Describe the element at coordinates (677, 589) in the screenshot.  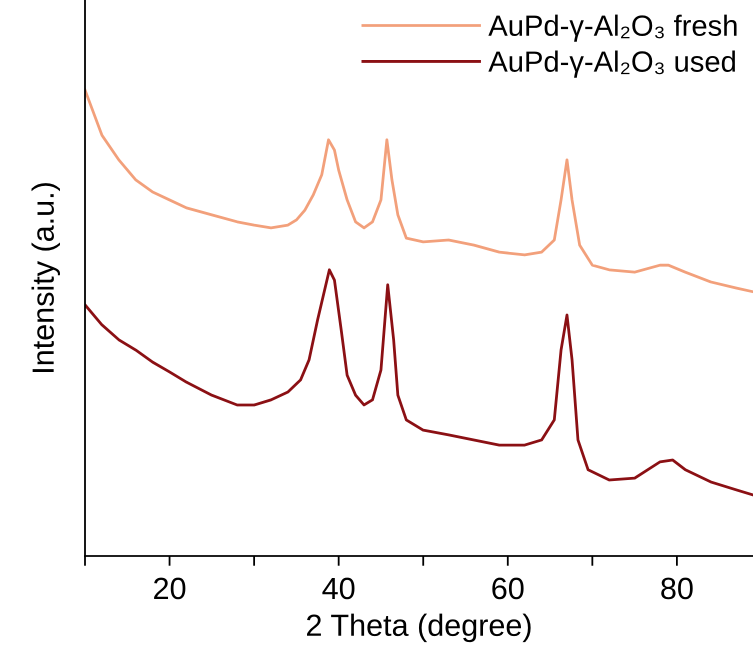
I see `x-tick-label: 80` at that location.